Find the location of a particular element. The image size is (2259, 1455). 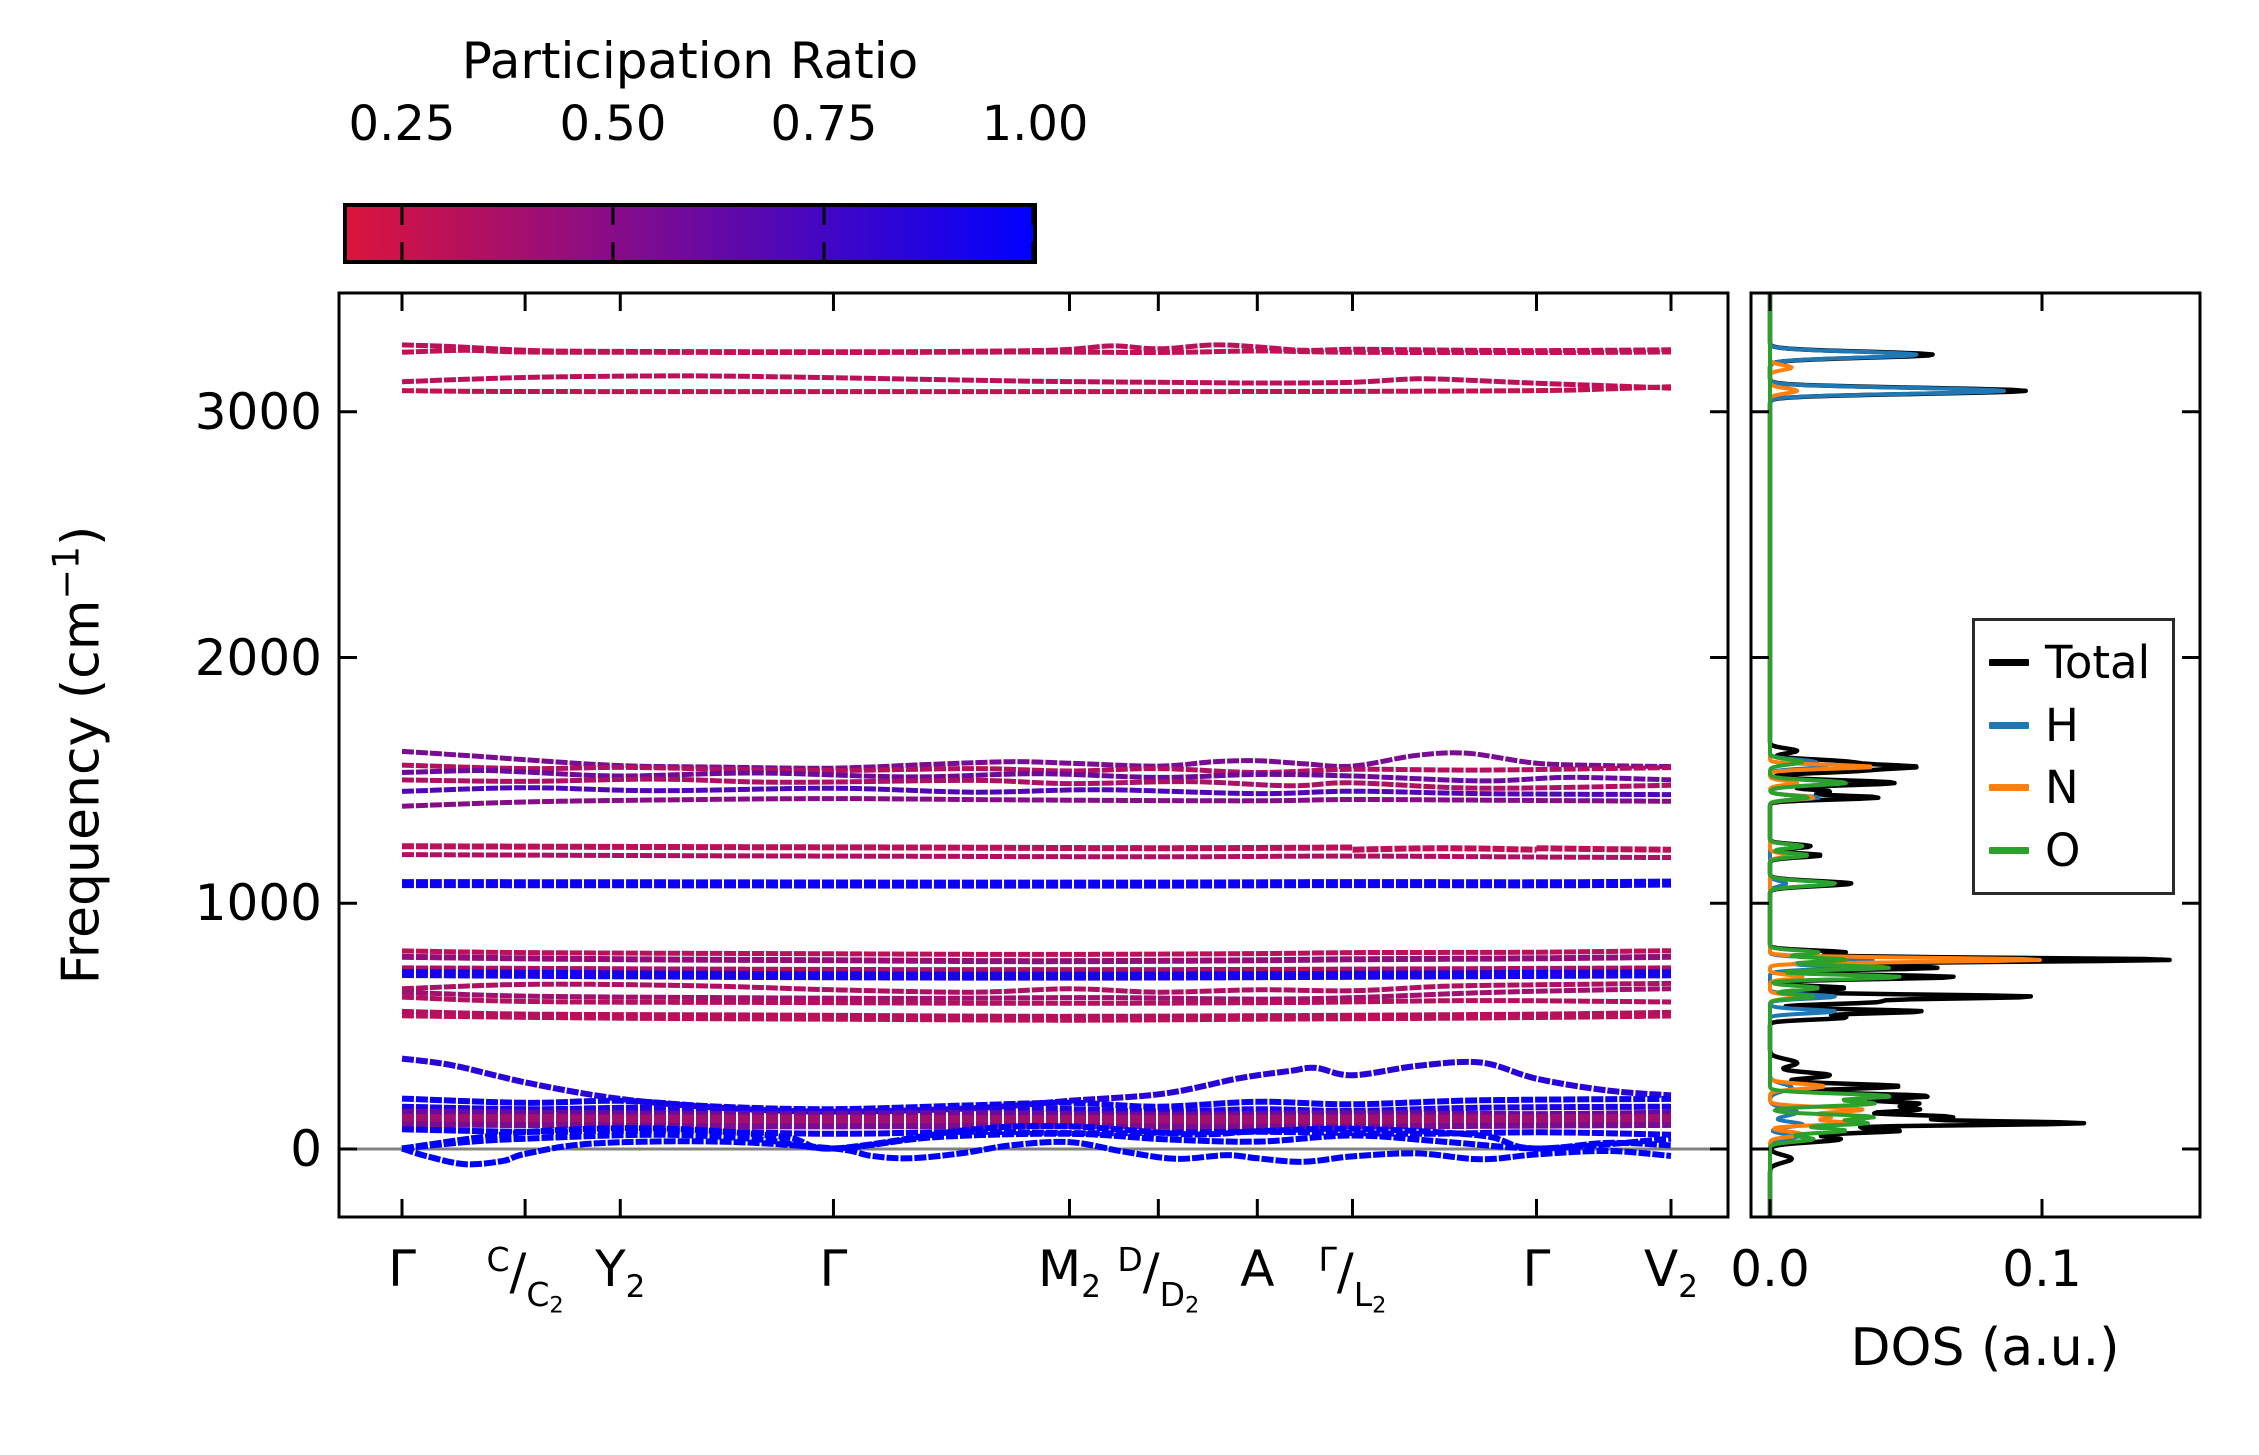

colorbar-border is located at coordinates (690, 233).